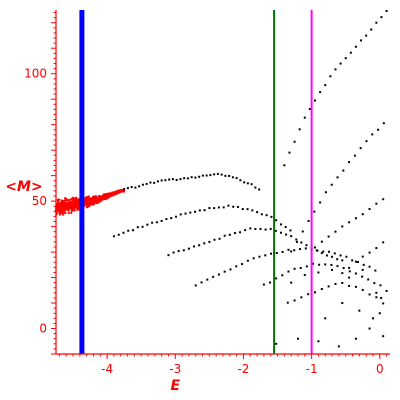 The image size is (400, 400). Describe the element at coordinates (330, 308) in the screenshot. I see `scattered-points-group` at that location.